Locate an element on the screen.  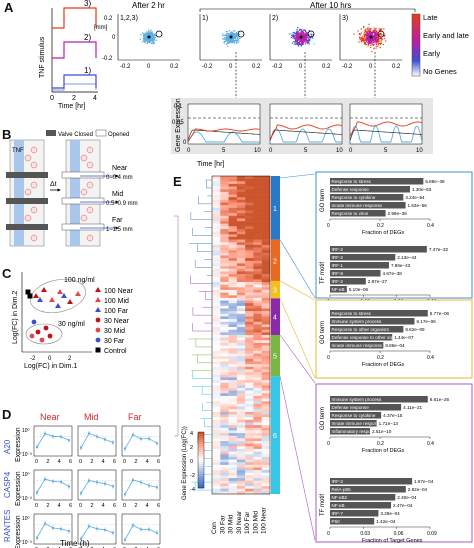
highlight-cell-marker is located at coordinates (311, 34).